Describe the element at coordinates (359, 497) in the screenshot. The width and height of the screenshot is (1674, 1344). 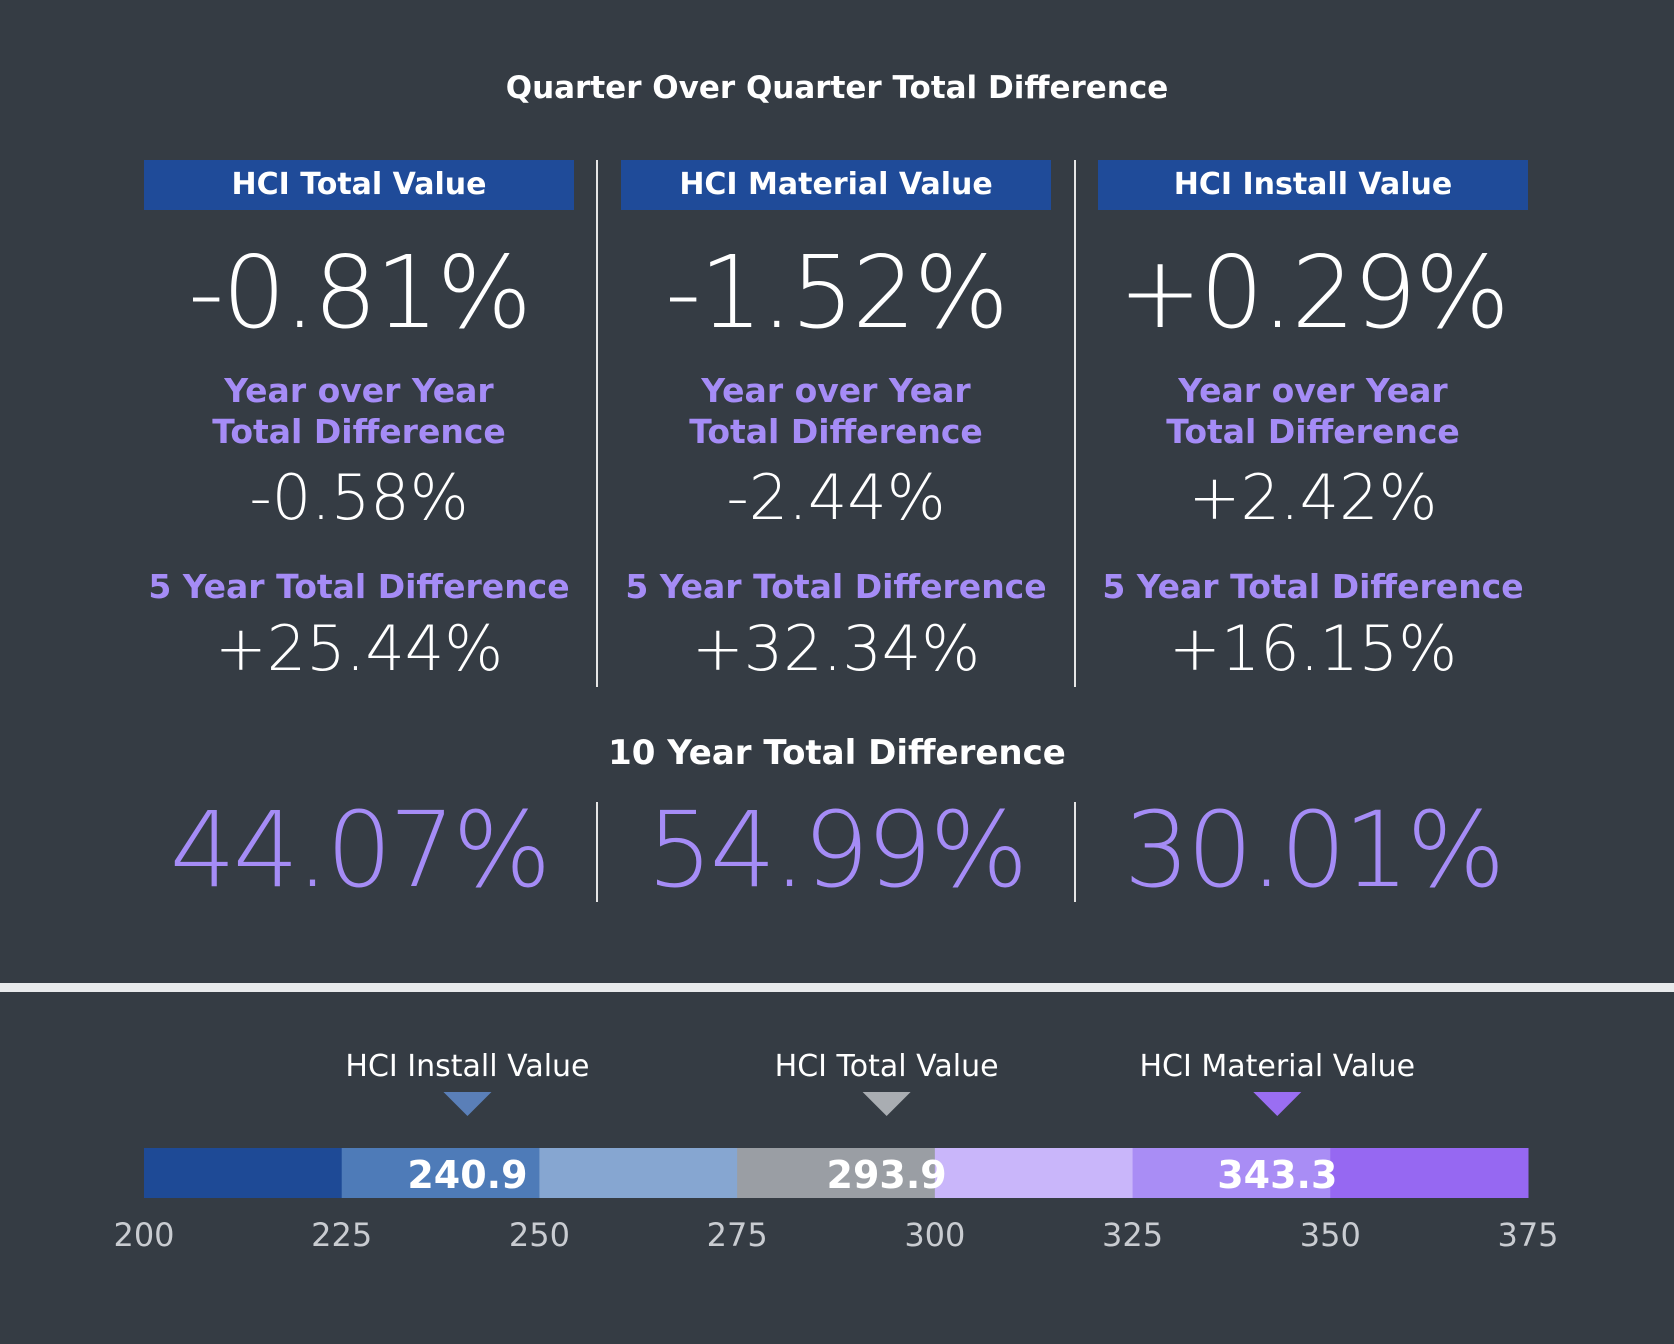
I see `yoy-value: -0.58%` at that location.